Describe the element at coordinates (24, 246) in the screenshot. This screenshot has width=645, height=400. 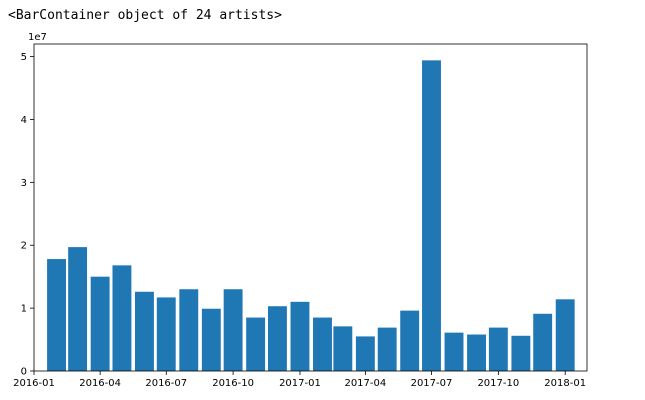
I see `y-tick-label: 2` at that location.